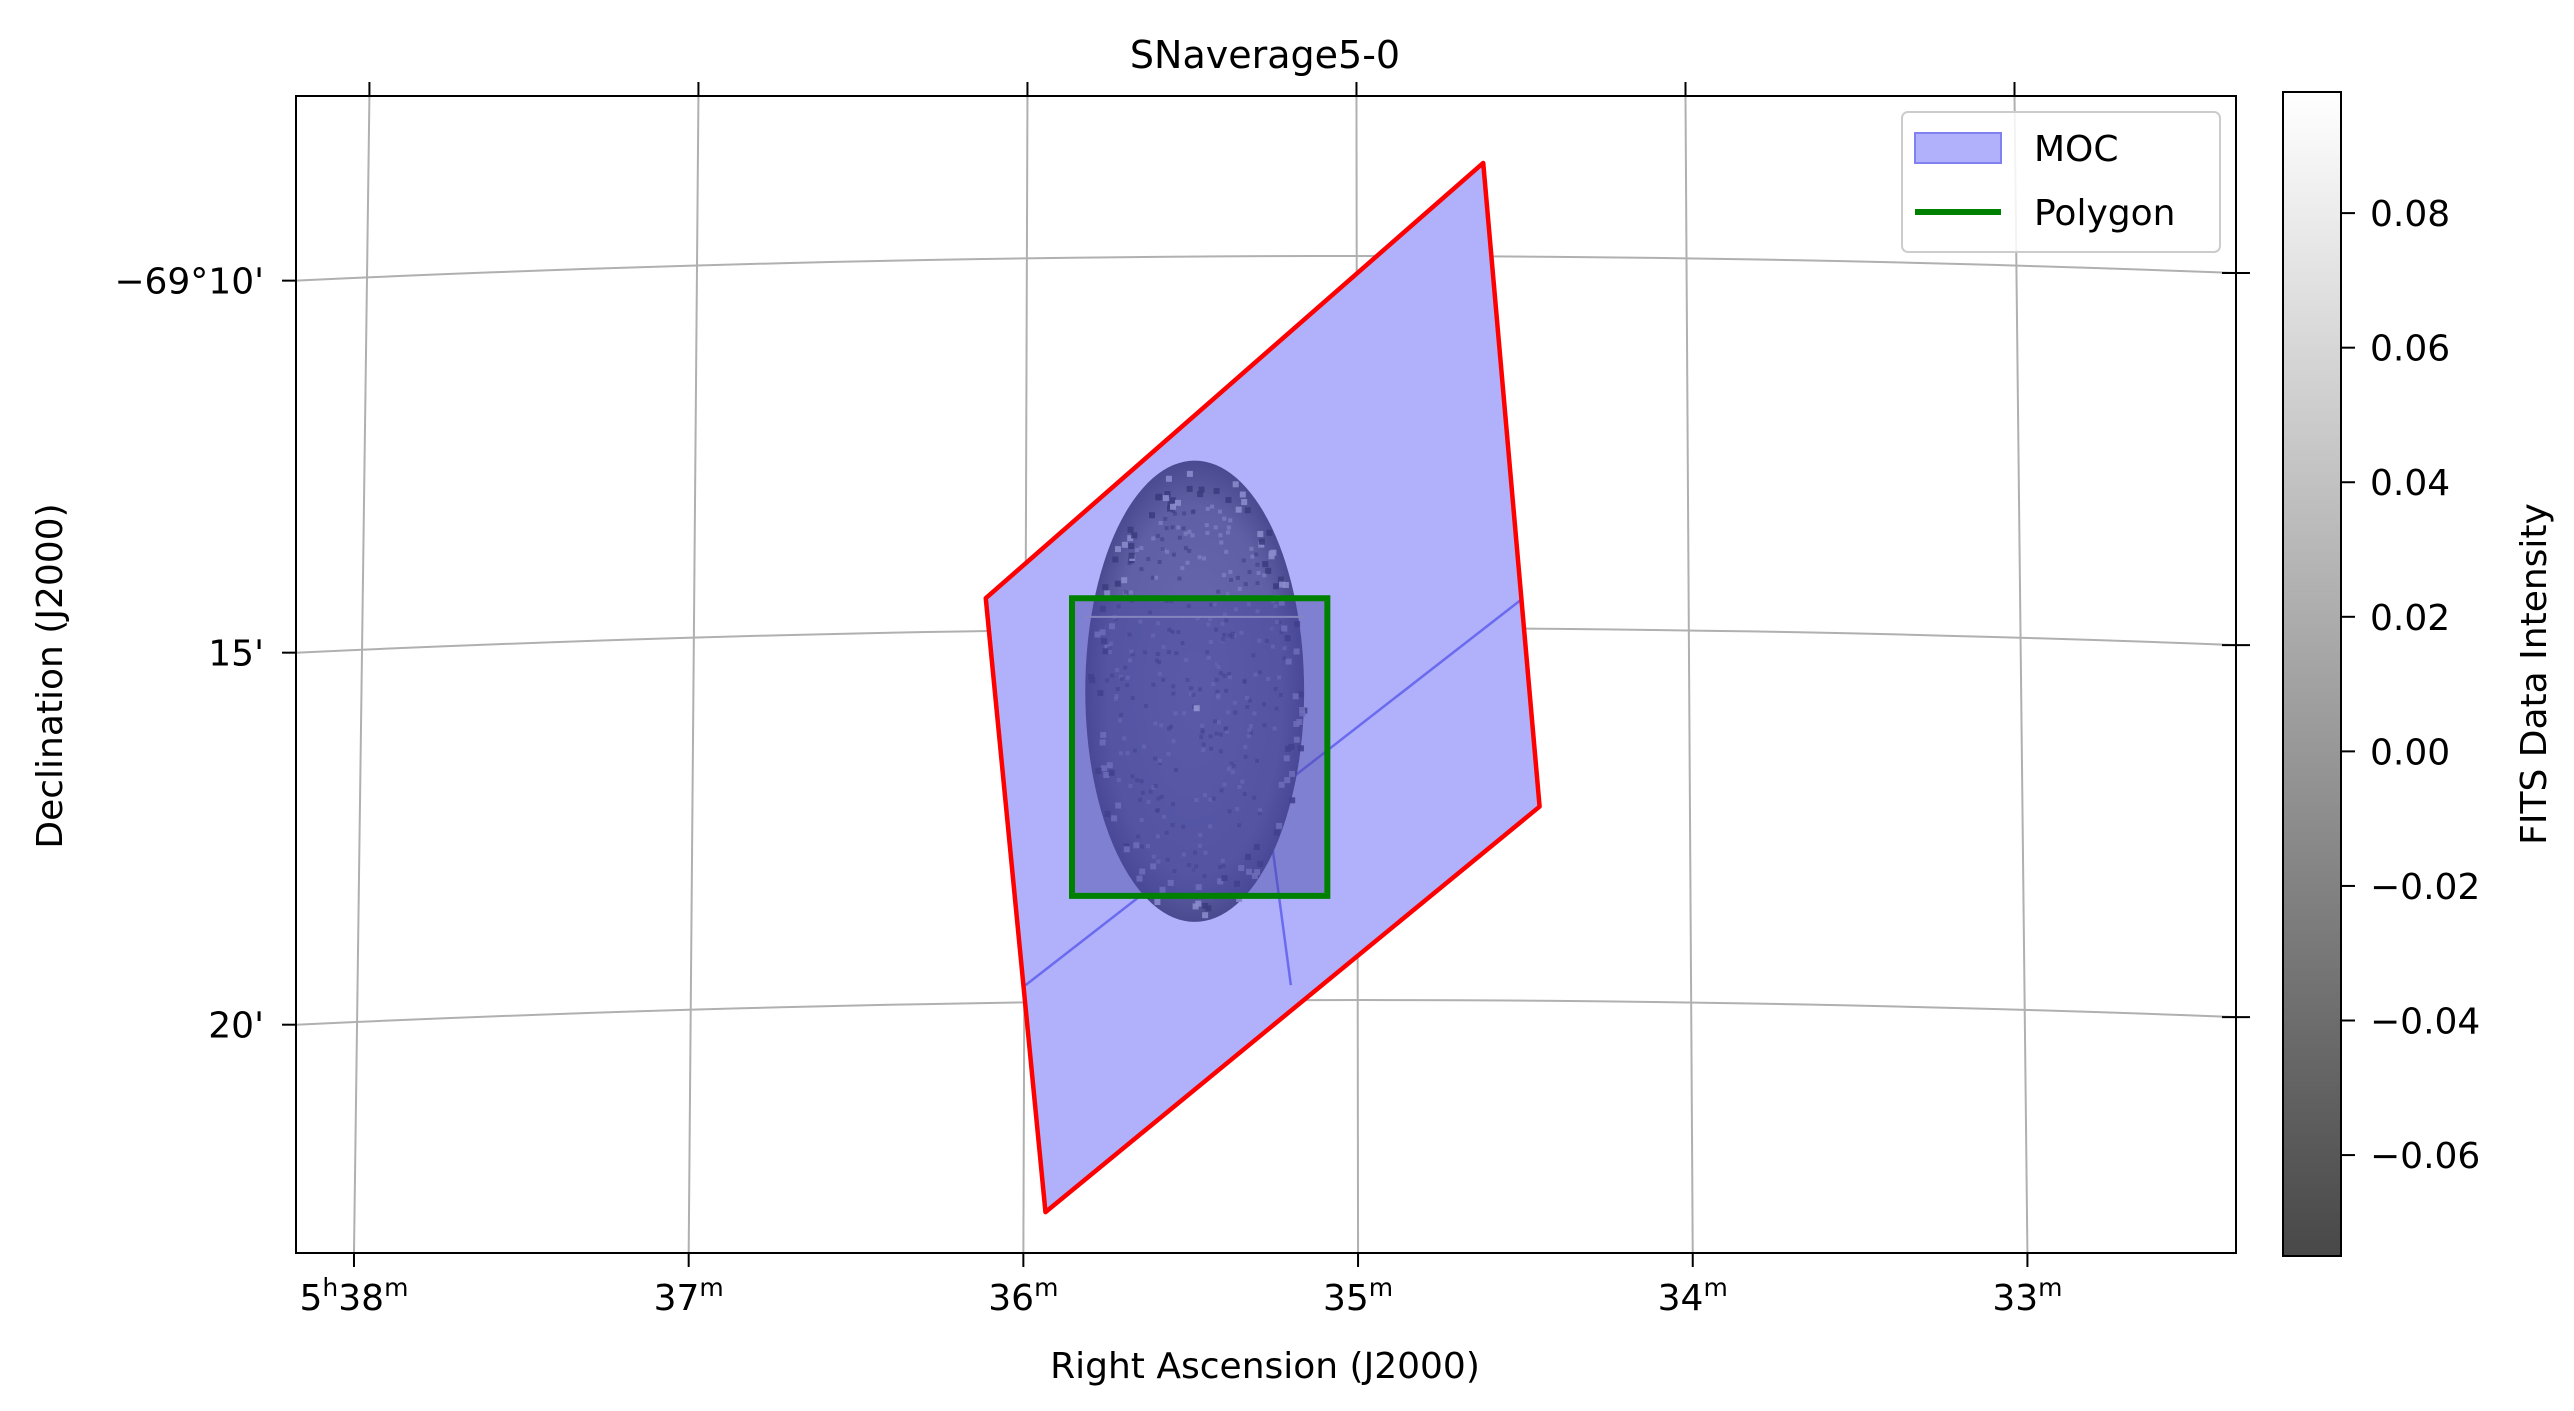 Image resolution: width=2574 pixels, height=1411 pixels. I want to click on colorbar-tick-label: 0.06, so click(2410, 349).